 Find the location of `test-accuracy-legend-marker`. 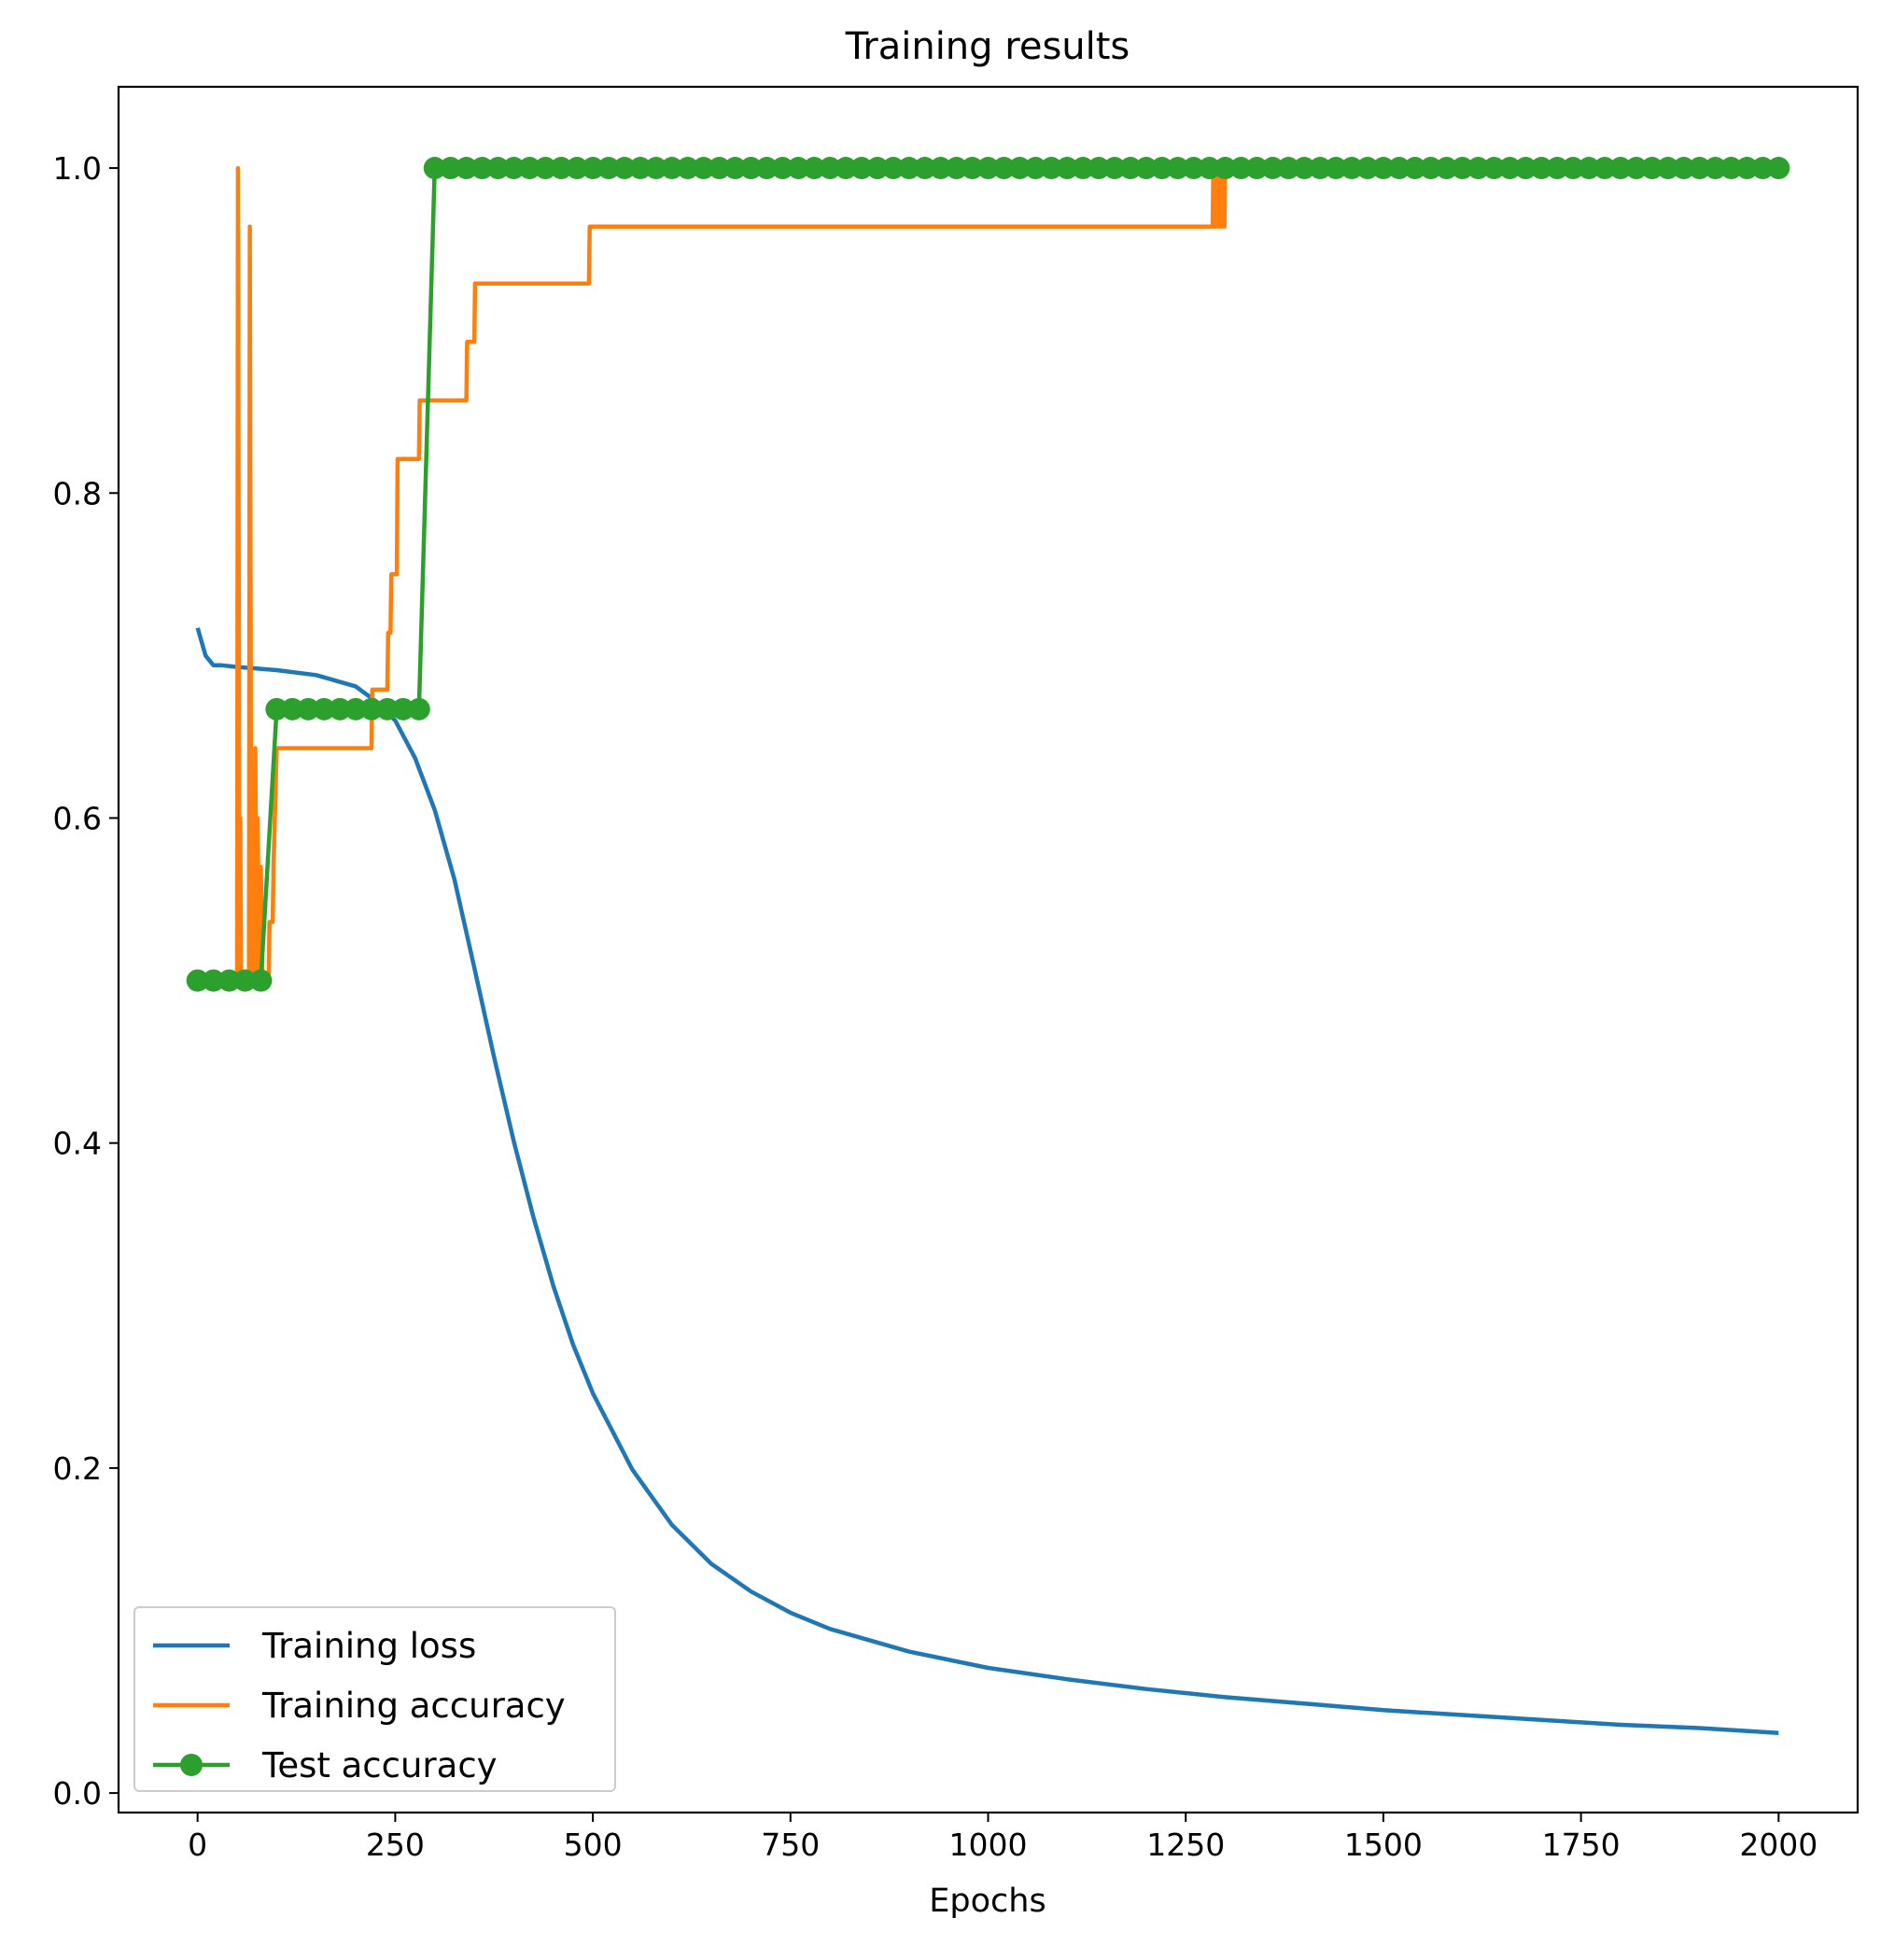

test-accuracy-legend-marker is located at coordinates (191, 1765).